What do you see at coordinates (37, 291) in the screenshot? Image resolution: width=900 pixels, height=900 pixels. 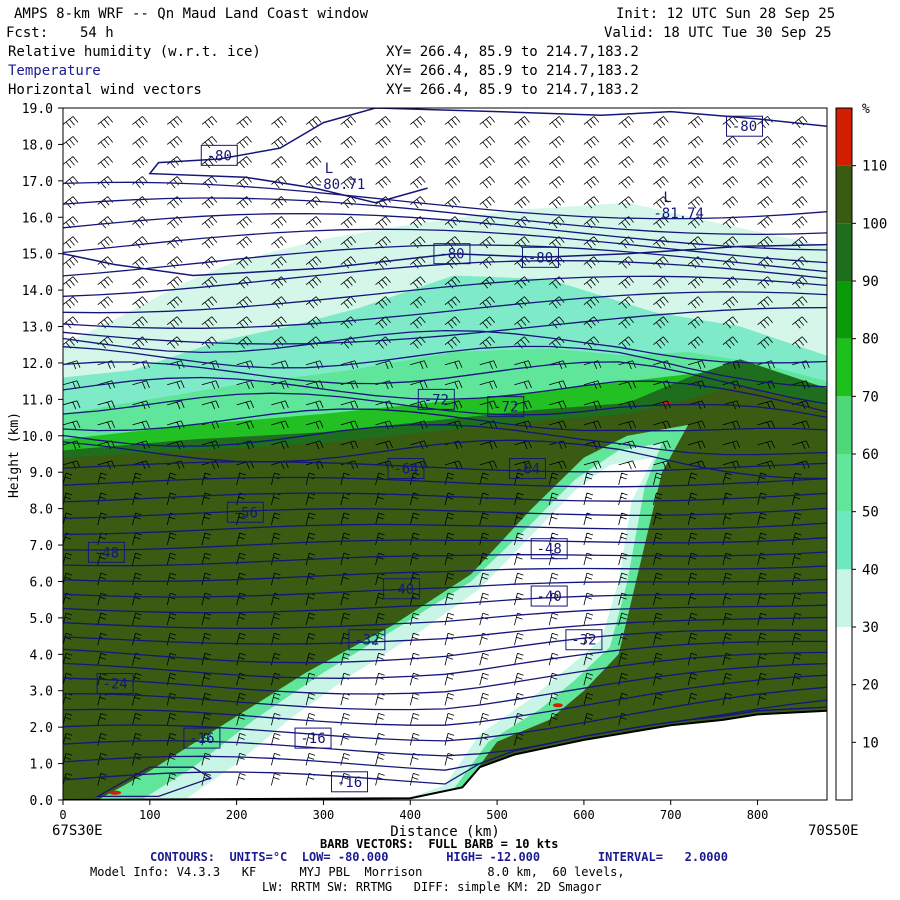 I see `y-tick-label: 14.0` at bounding box center [37, 291].